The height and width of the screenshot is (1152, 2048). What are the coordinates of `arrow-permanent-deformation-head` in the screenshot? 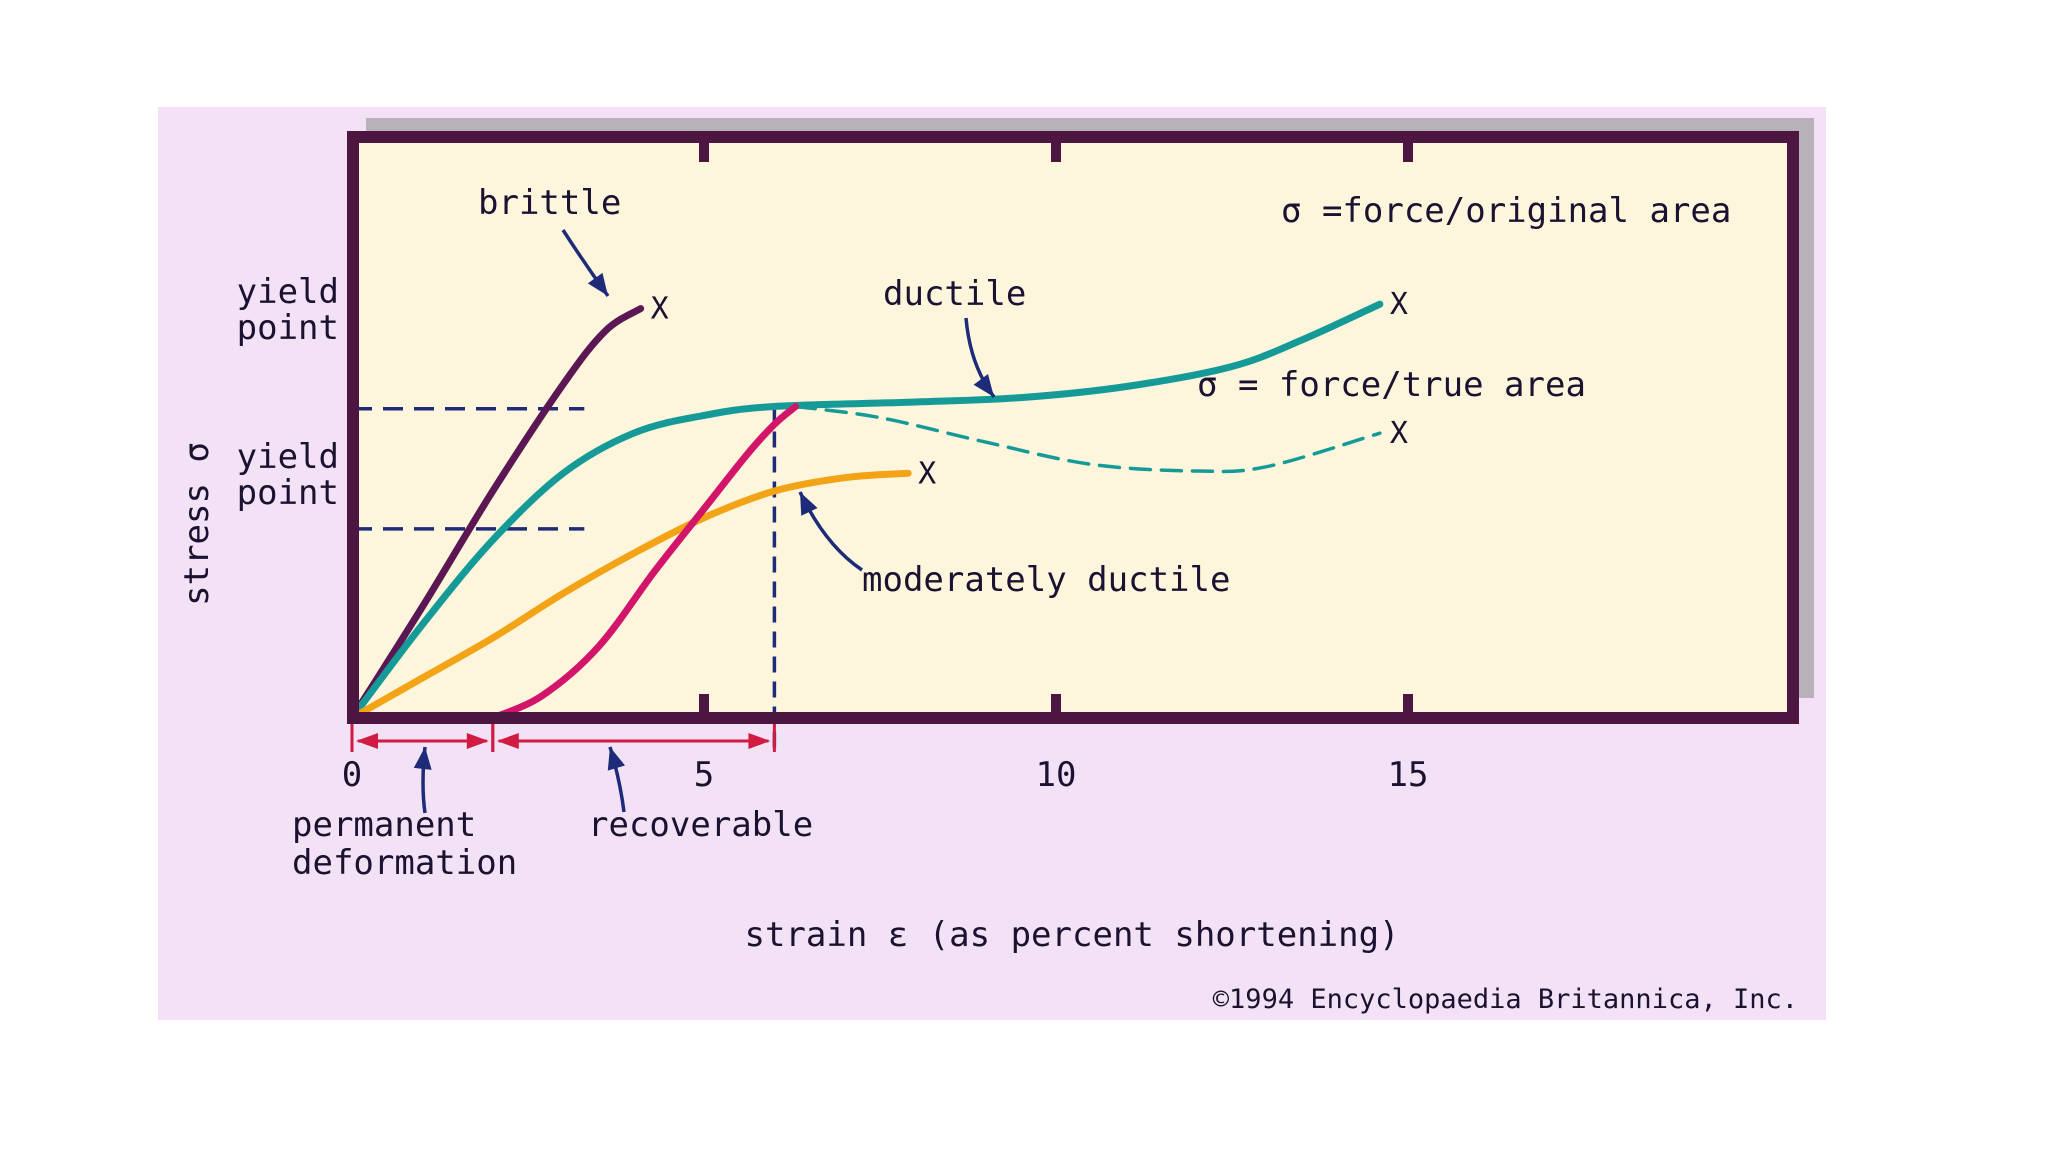 It's located at (422, 758).